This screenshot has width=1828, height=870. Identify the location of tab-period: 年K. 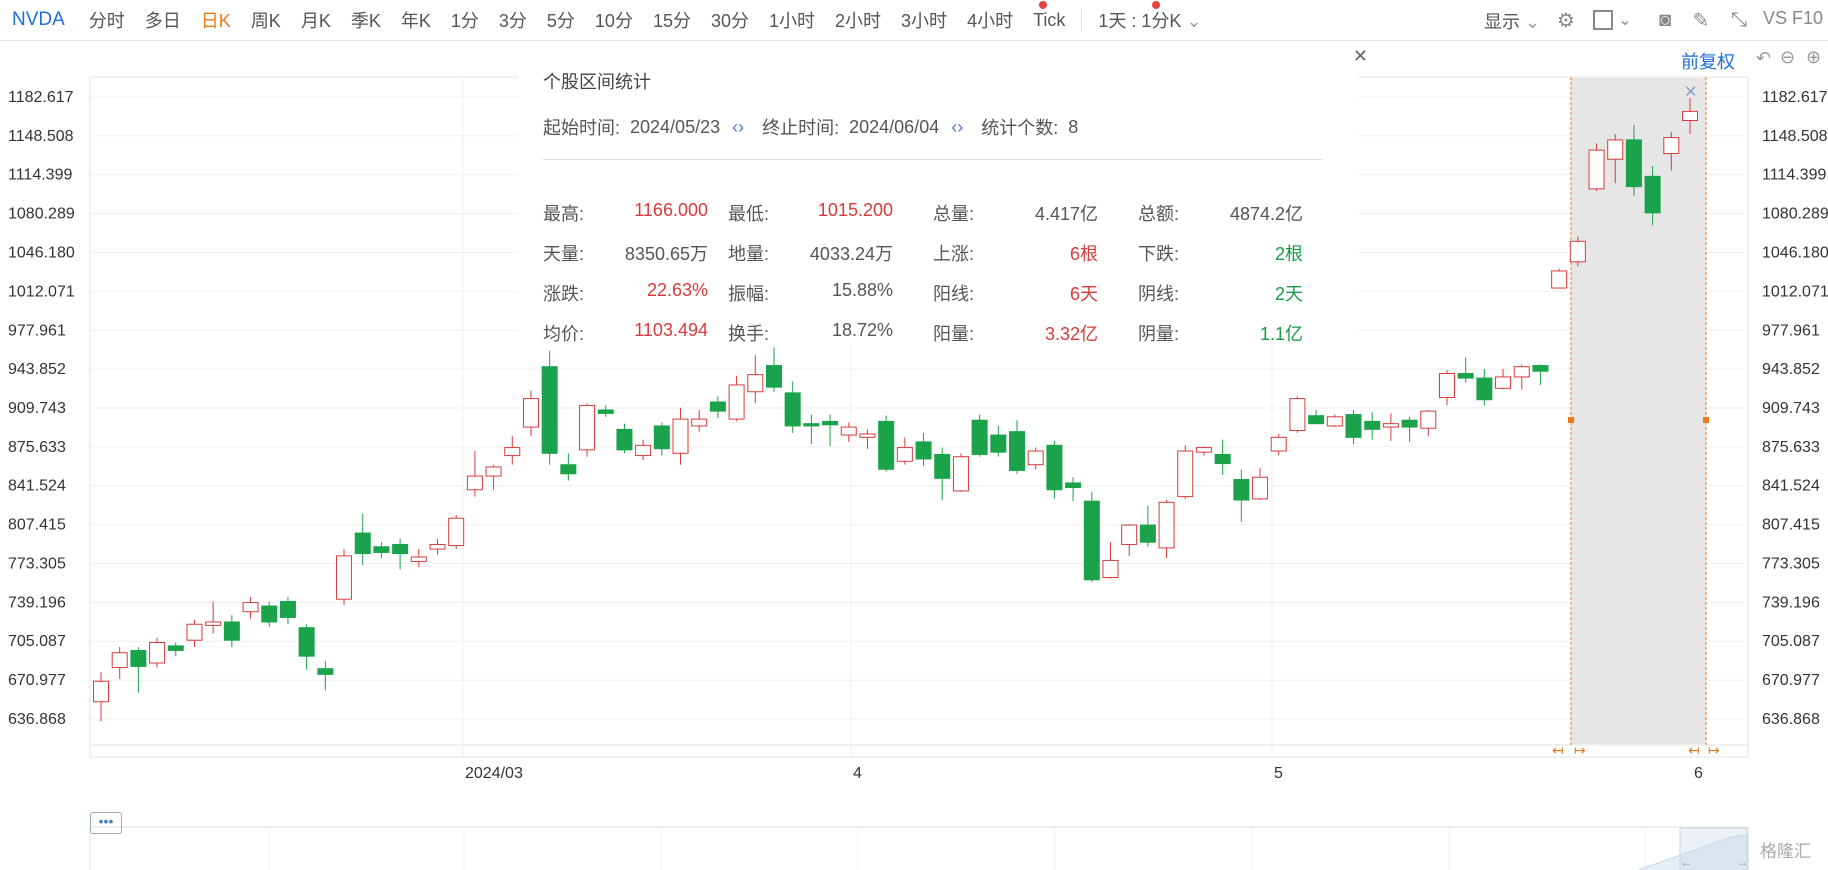
(415, 21).